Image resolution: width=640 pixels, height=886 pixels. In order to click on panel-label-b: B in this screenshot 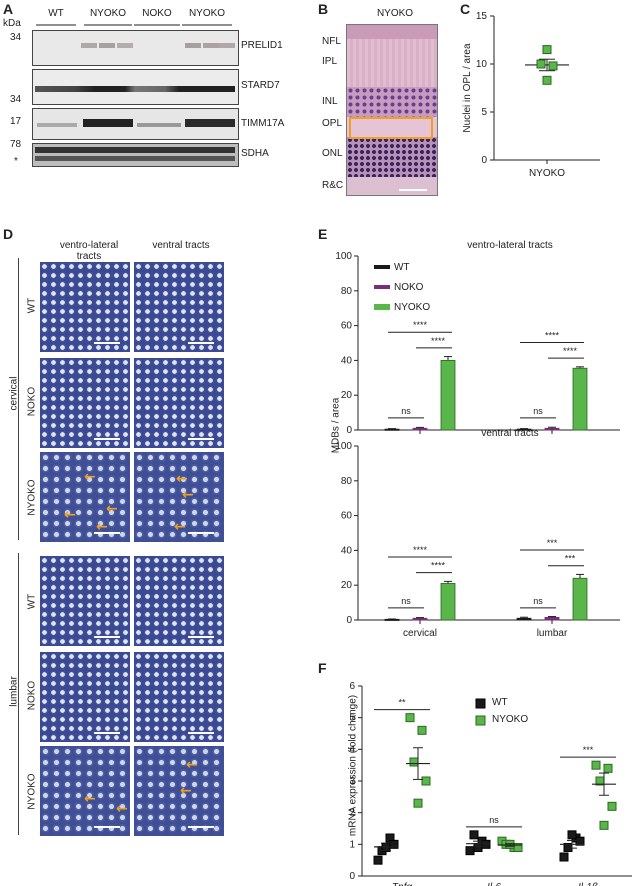, I will do `click(323, 9)`.